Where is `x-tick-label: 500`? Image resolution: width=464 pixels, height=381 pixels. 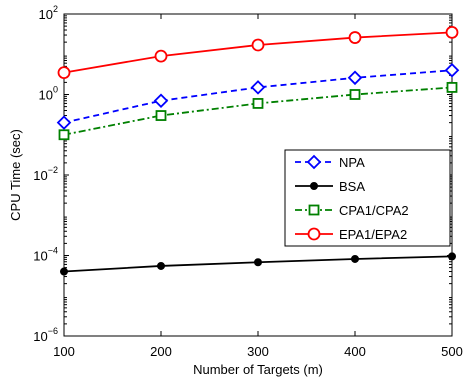
x-tick-label: 500 is located at coordinates (452, 351).